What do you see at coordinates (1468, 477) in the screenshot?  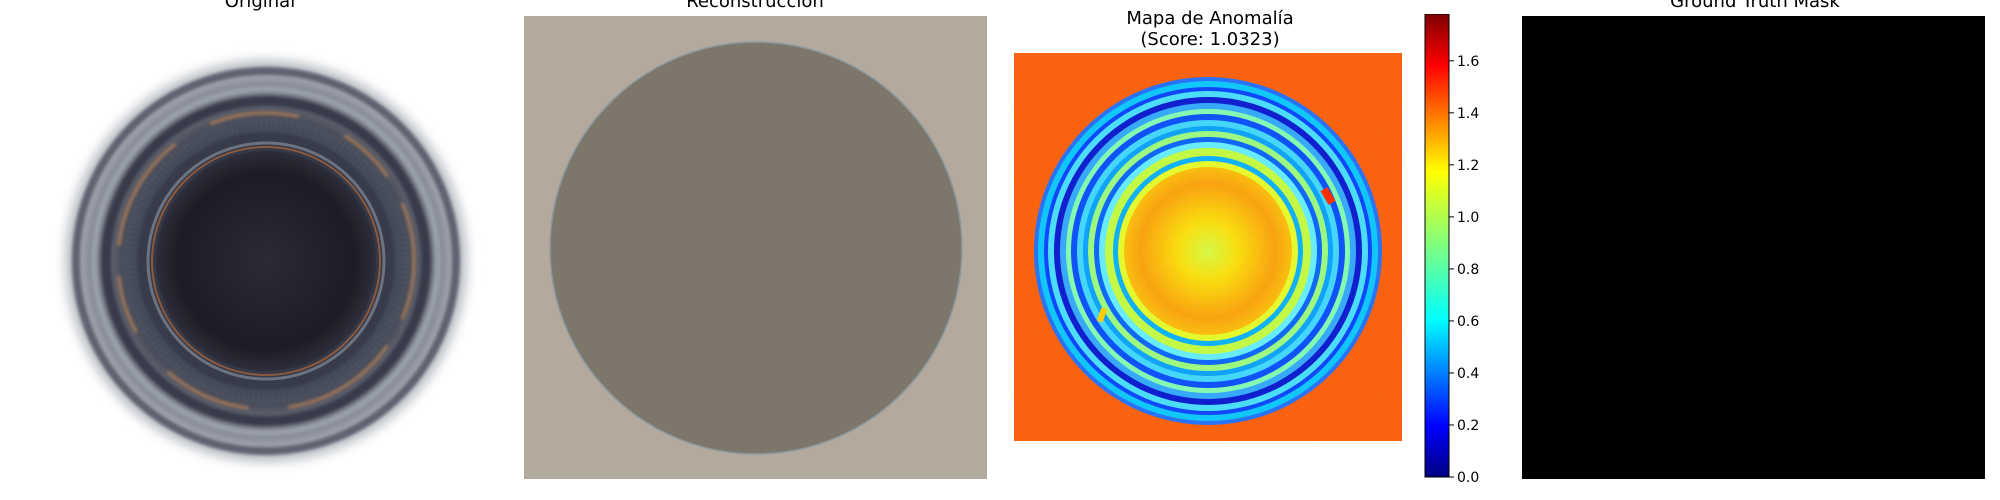 I see `colorbar-tick-label: 0.0` at bounding box center [1468, 477].